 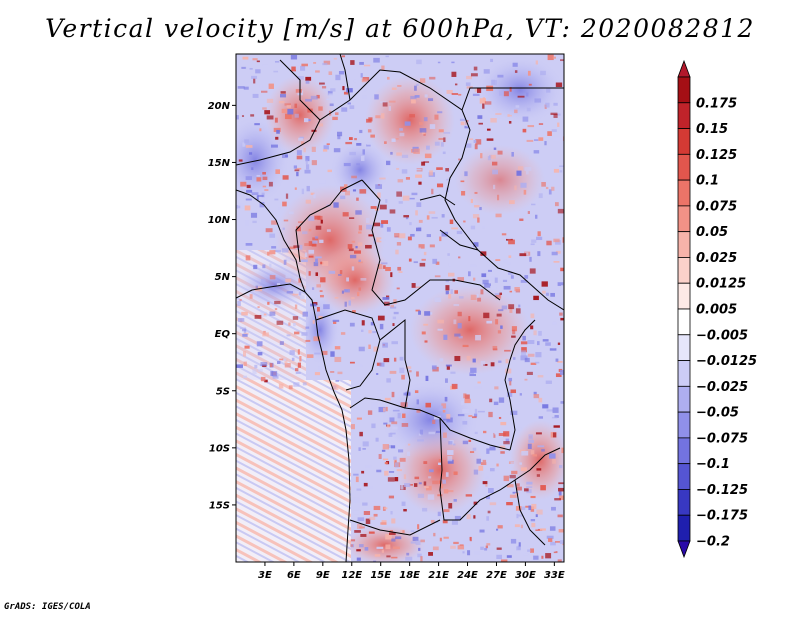 I want to click on colorbar-label: −0.005, so click(x=722, y=335).